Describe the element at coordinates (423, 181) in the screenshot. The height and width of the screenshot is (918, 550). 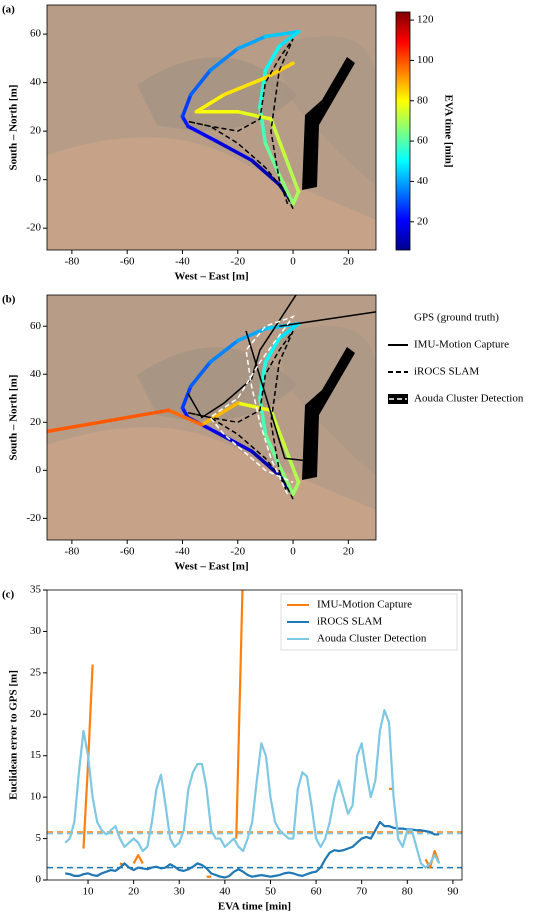
I see `colorbar-tick-label: 40` at that location.